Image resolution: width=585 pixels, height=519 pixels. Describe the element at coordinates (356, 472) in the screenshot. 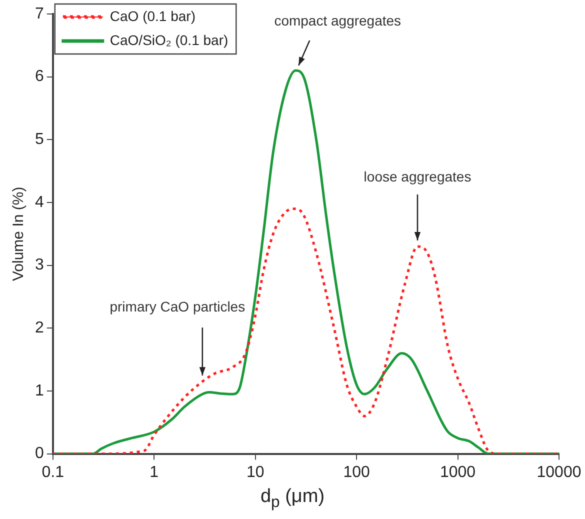

I see `x-tick-label: 100` at that location.